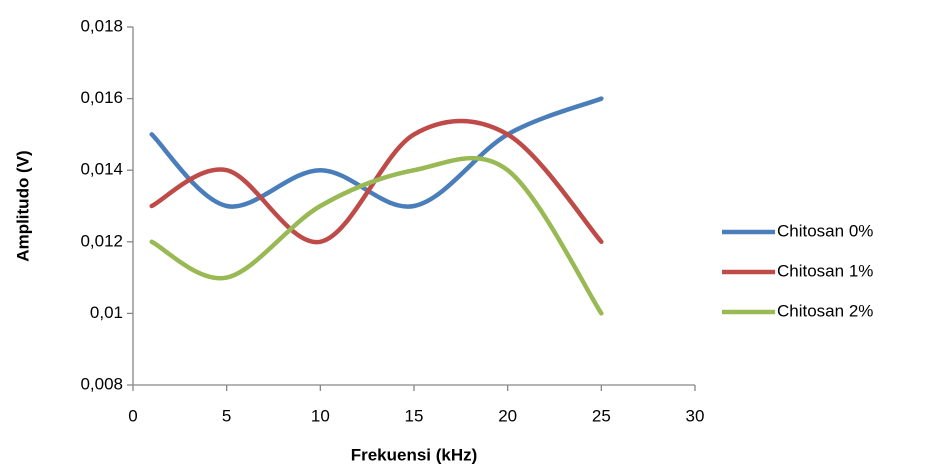 This screenshot has width=943, height=470. What do you see at coordinates (695, 415) in the screenshot?
I see `x-tick-label: 30` at bounding box center [695, 415].